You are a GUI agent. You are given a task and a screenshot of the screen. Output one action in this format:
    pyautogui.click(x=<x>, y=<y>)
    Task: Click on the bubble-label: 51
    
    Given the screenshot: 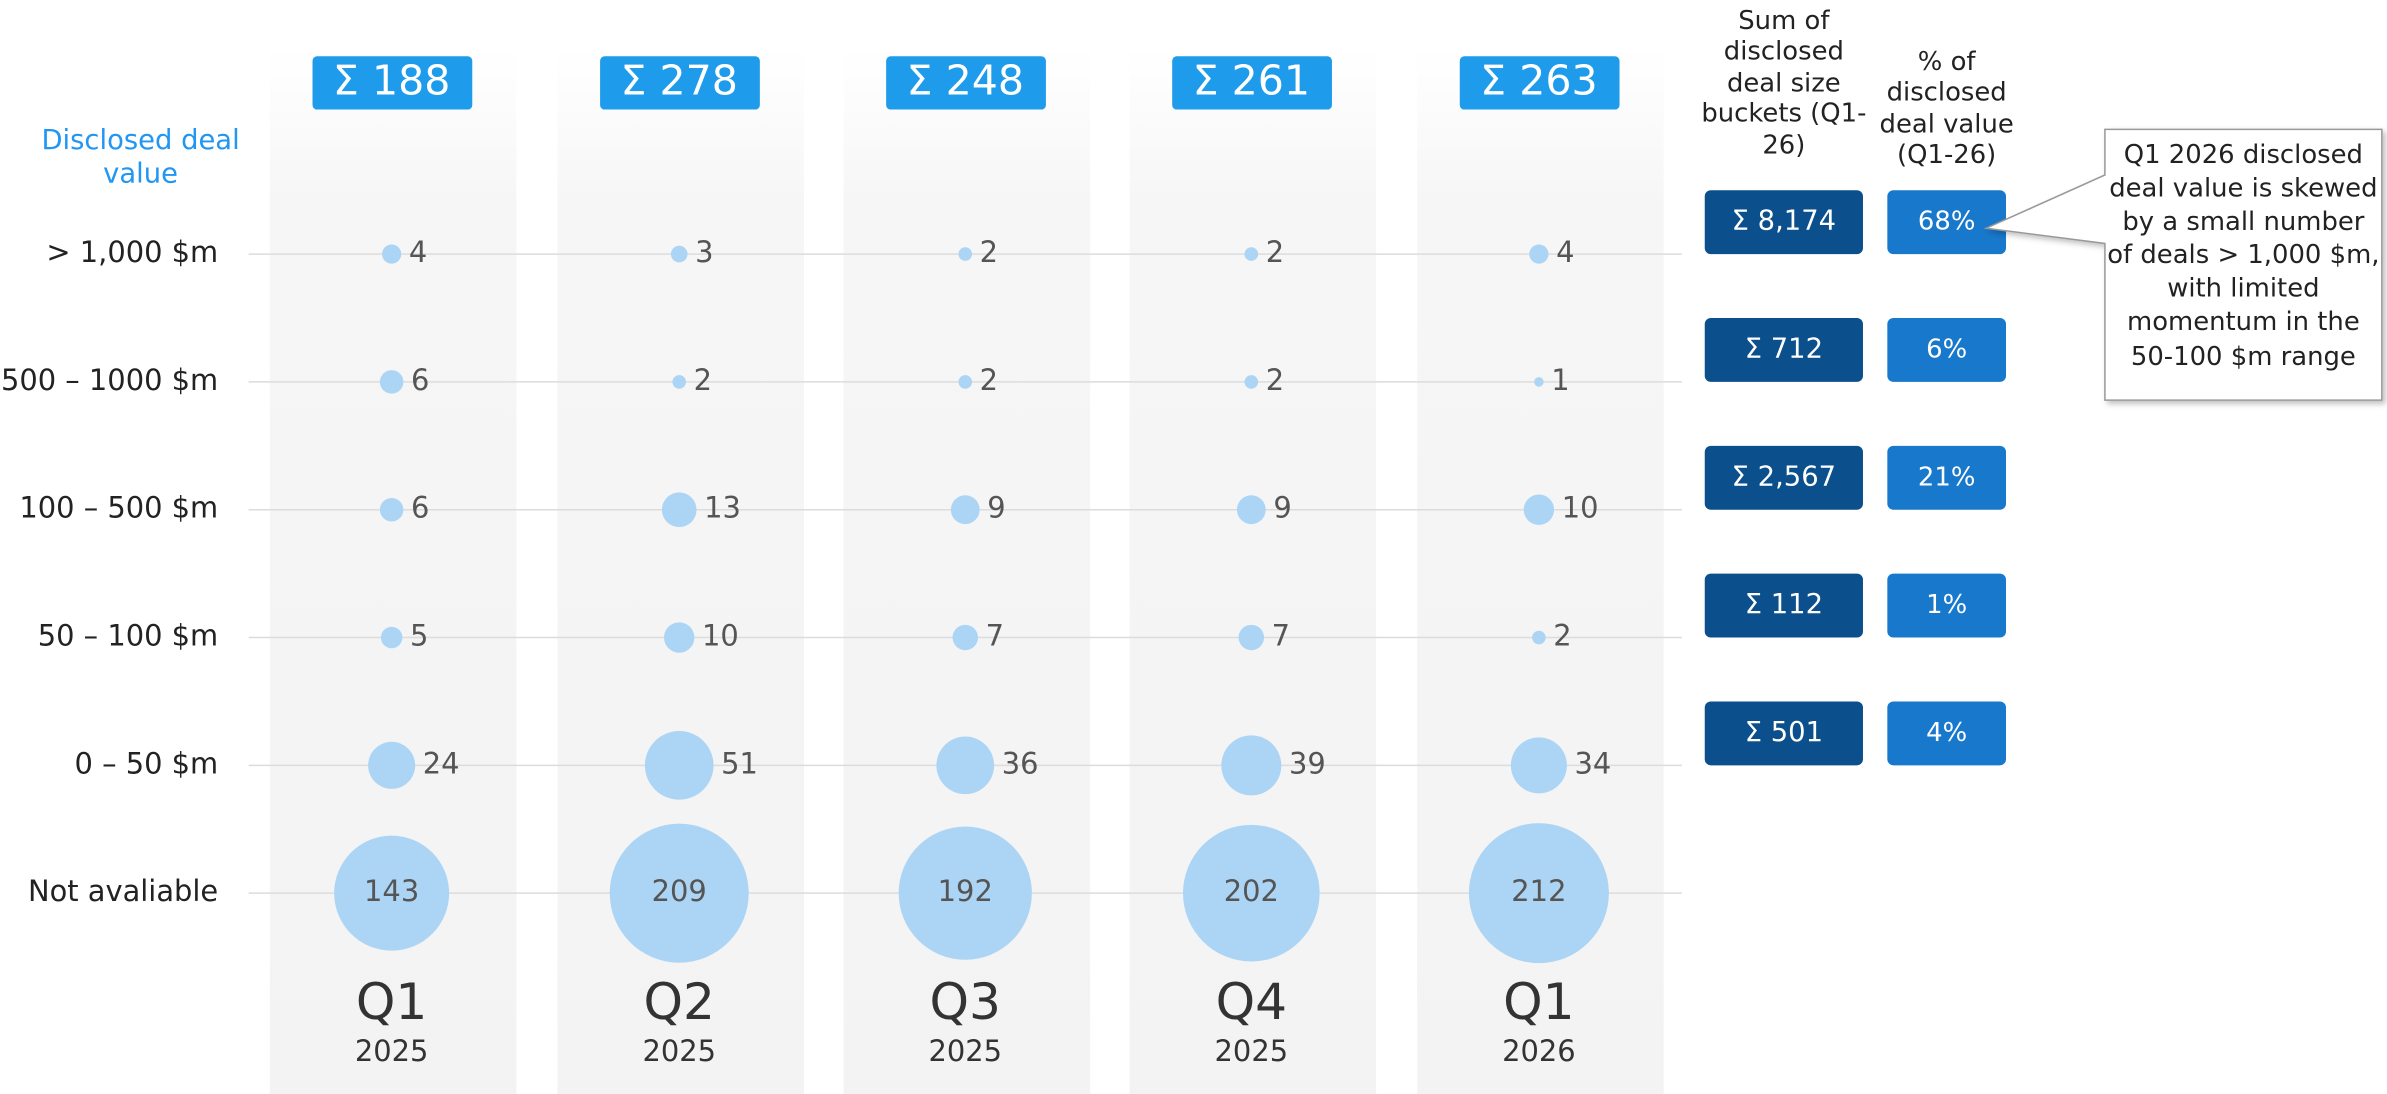 What is the action you would take?
    pyautogui.click(x=739, y=763)
    